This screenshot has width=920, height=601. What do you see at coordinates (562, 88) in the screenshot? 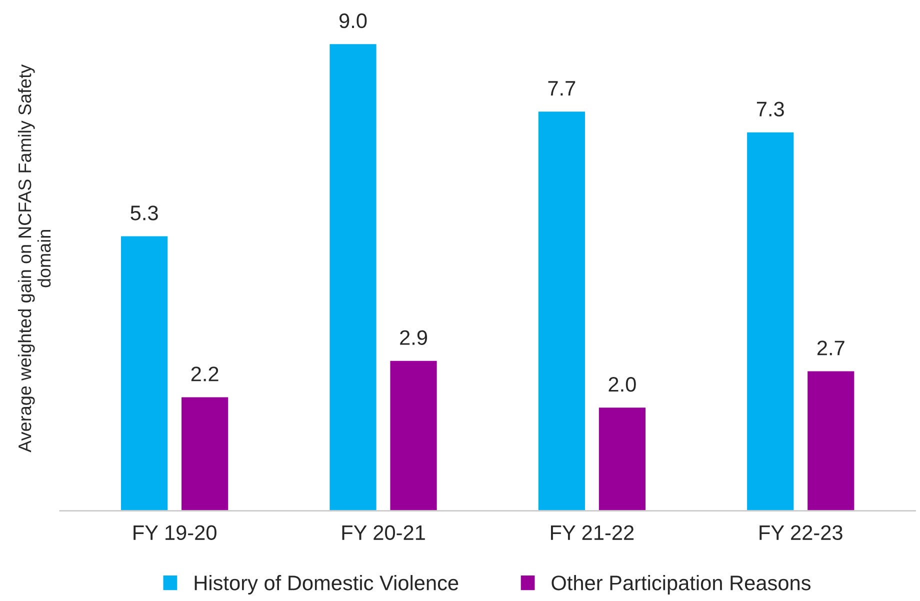
I see `data-label: 7.7` at bounding box center [562, 88].